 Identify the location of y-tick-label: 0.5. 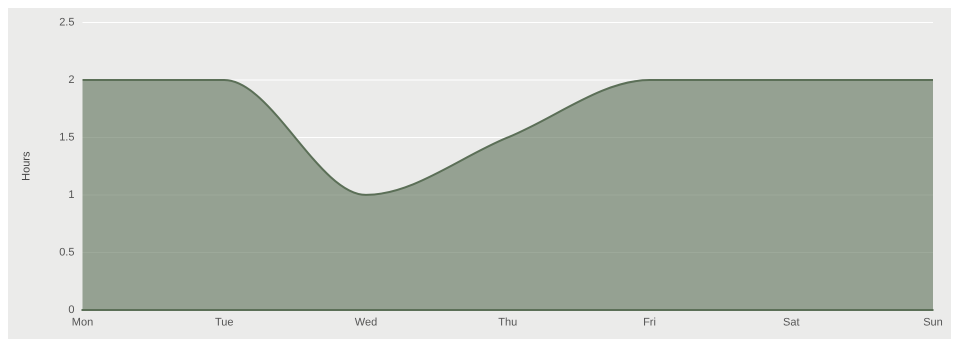
(66, 252).